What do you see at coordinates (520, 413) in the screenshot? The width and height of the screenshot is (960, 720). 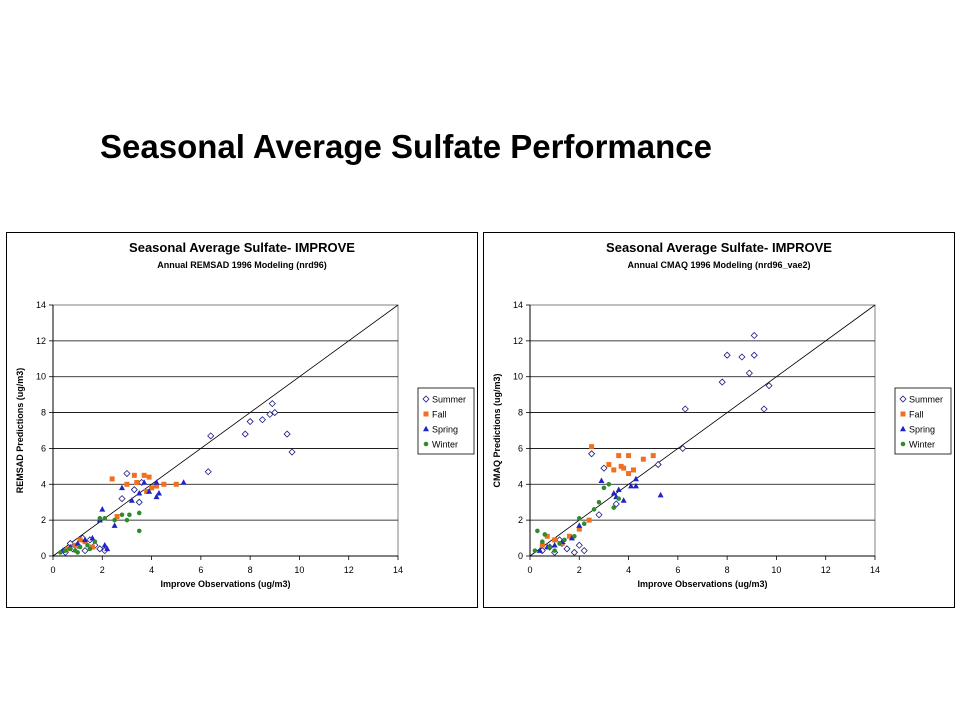 I see `y-tick-label: 8` at bounding box center [520, 413].